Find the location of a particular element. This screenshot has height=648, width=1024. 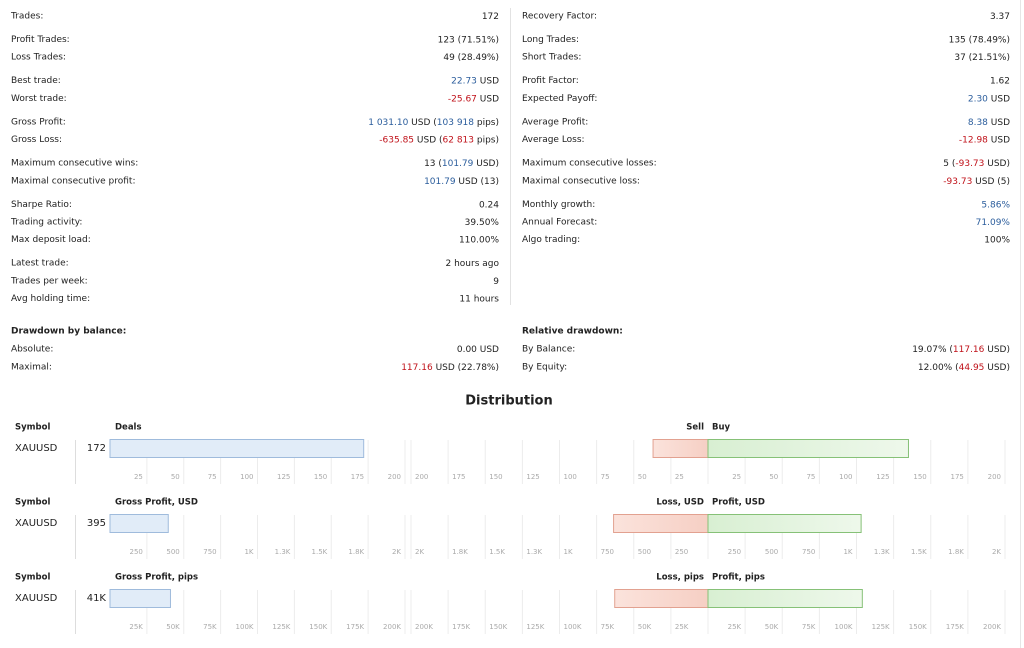

value-part: USD is located at coordinates (999, 140).